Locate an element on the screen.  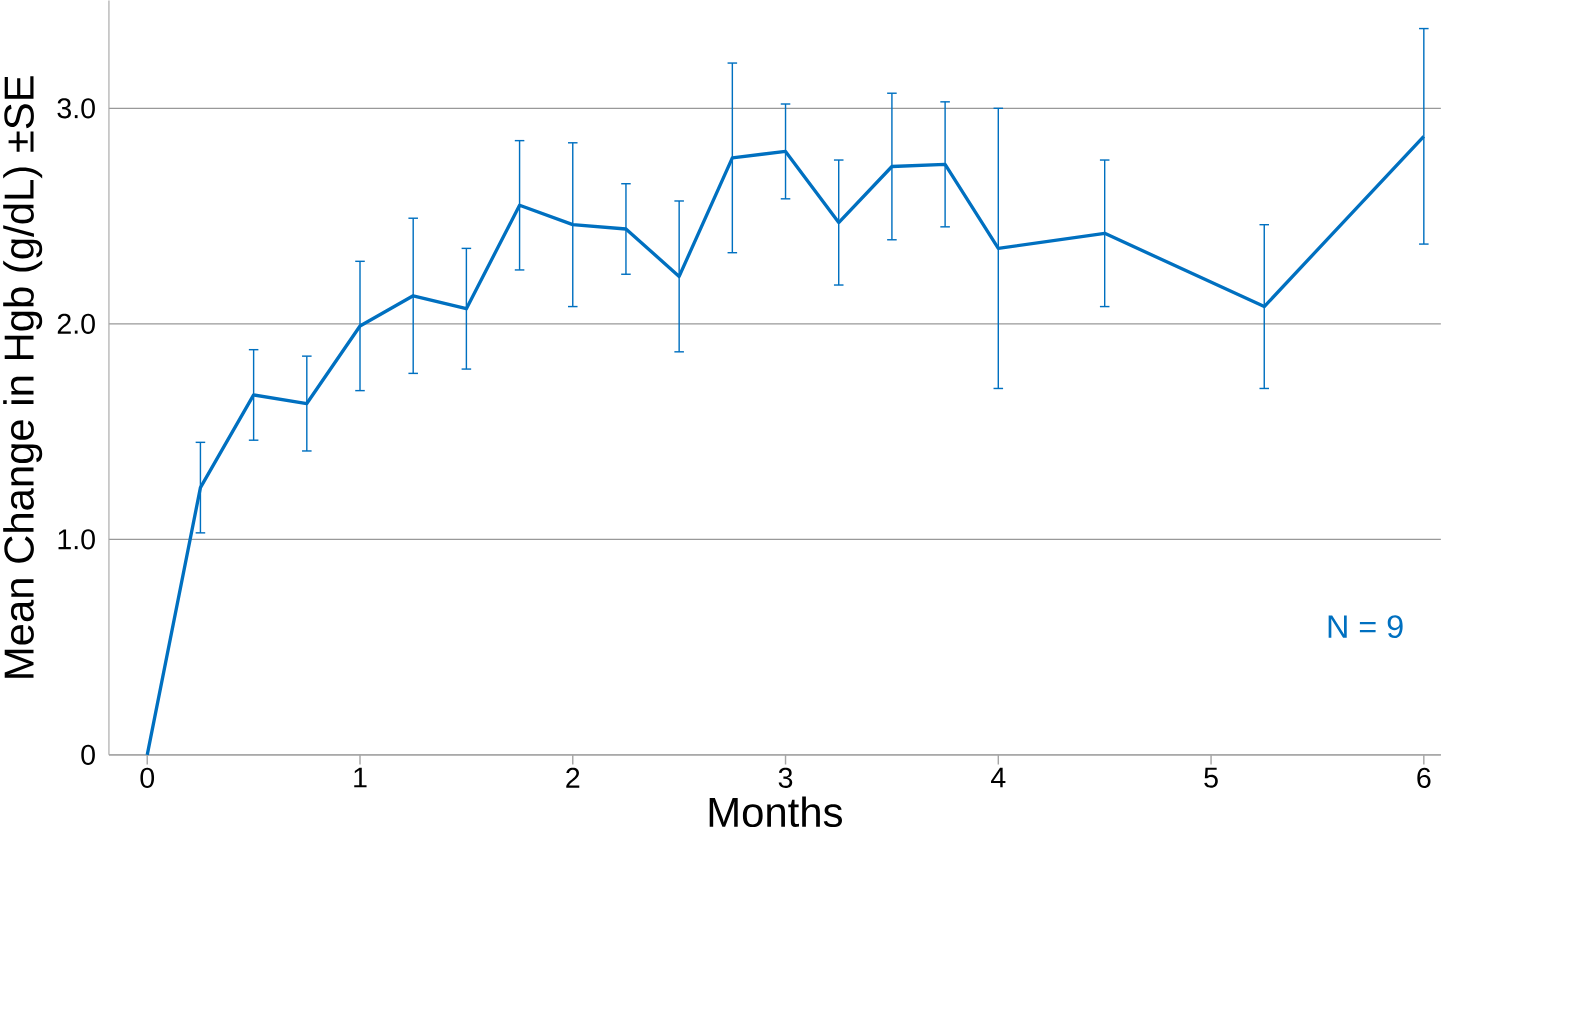
x-tick-label: 3 is located at coordinates (785, 777).